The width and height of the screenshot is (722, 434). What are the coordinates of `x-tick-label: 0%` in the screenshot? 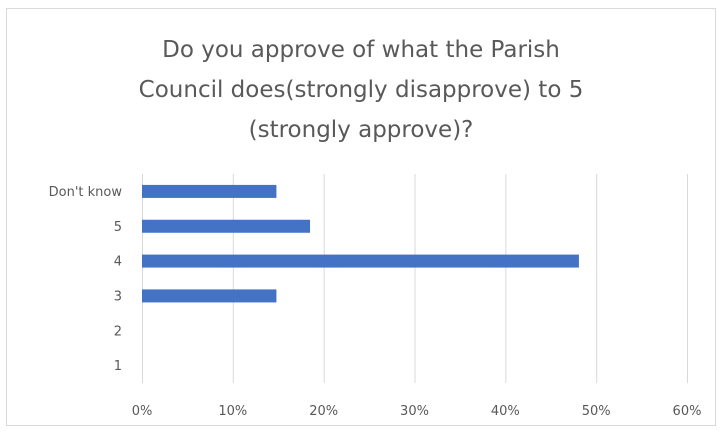 It's located at (142, 411).